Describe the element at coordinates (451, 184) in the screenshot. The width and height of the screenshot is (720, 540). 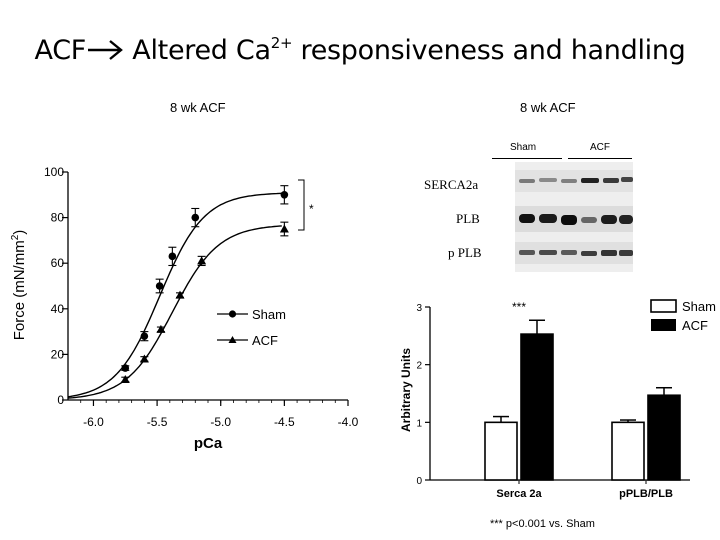
I see `band-label-serca2a: SERCA2a` at that location.